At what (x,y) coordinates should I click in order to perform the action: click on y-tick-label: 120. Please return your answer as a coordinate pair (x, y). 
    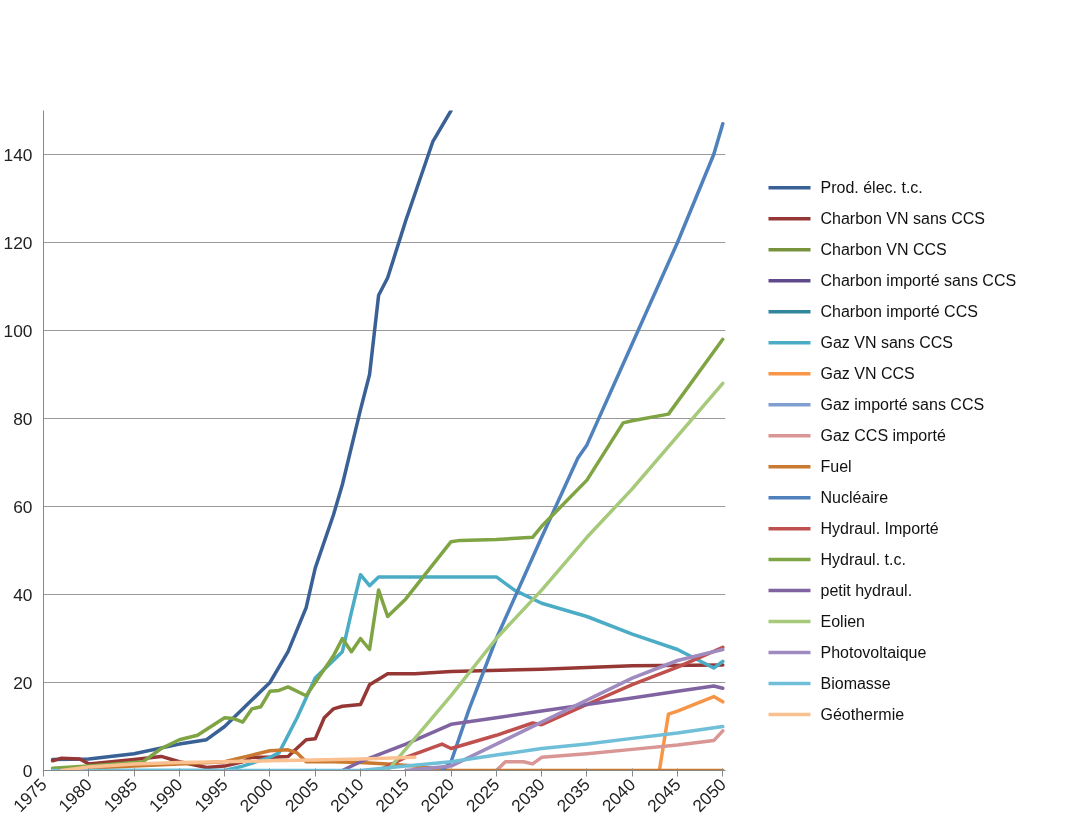
    Looking at the image, I should click on (18, 242).